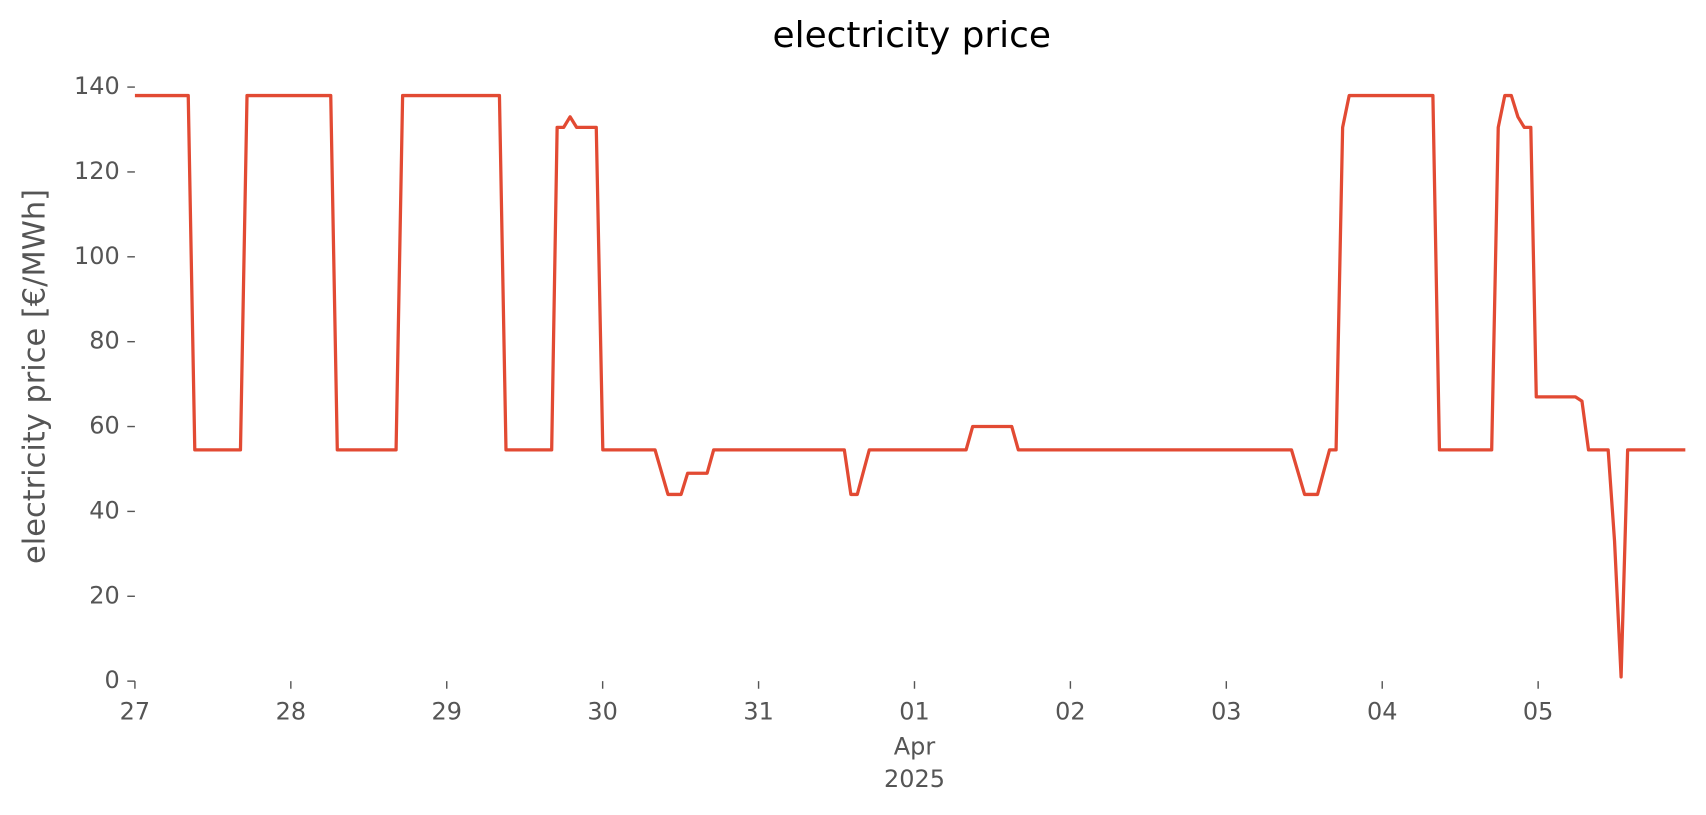  What do you see at coordinates (111, 680) in the screenshot?
I see `y-tick-label: 0` at bounding box center [111, 680].